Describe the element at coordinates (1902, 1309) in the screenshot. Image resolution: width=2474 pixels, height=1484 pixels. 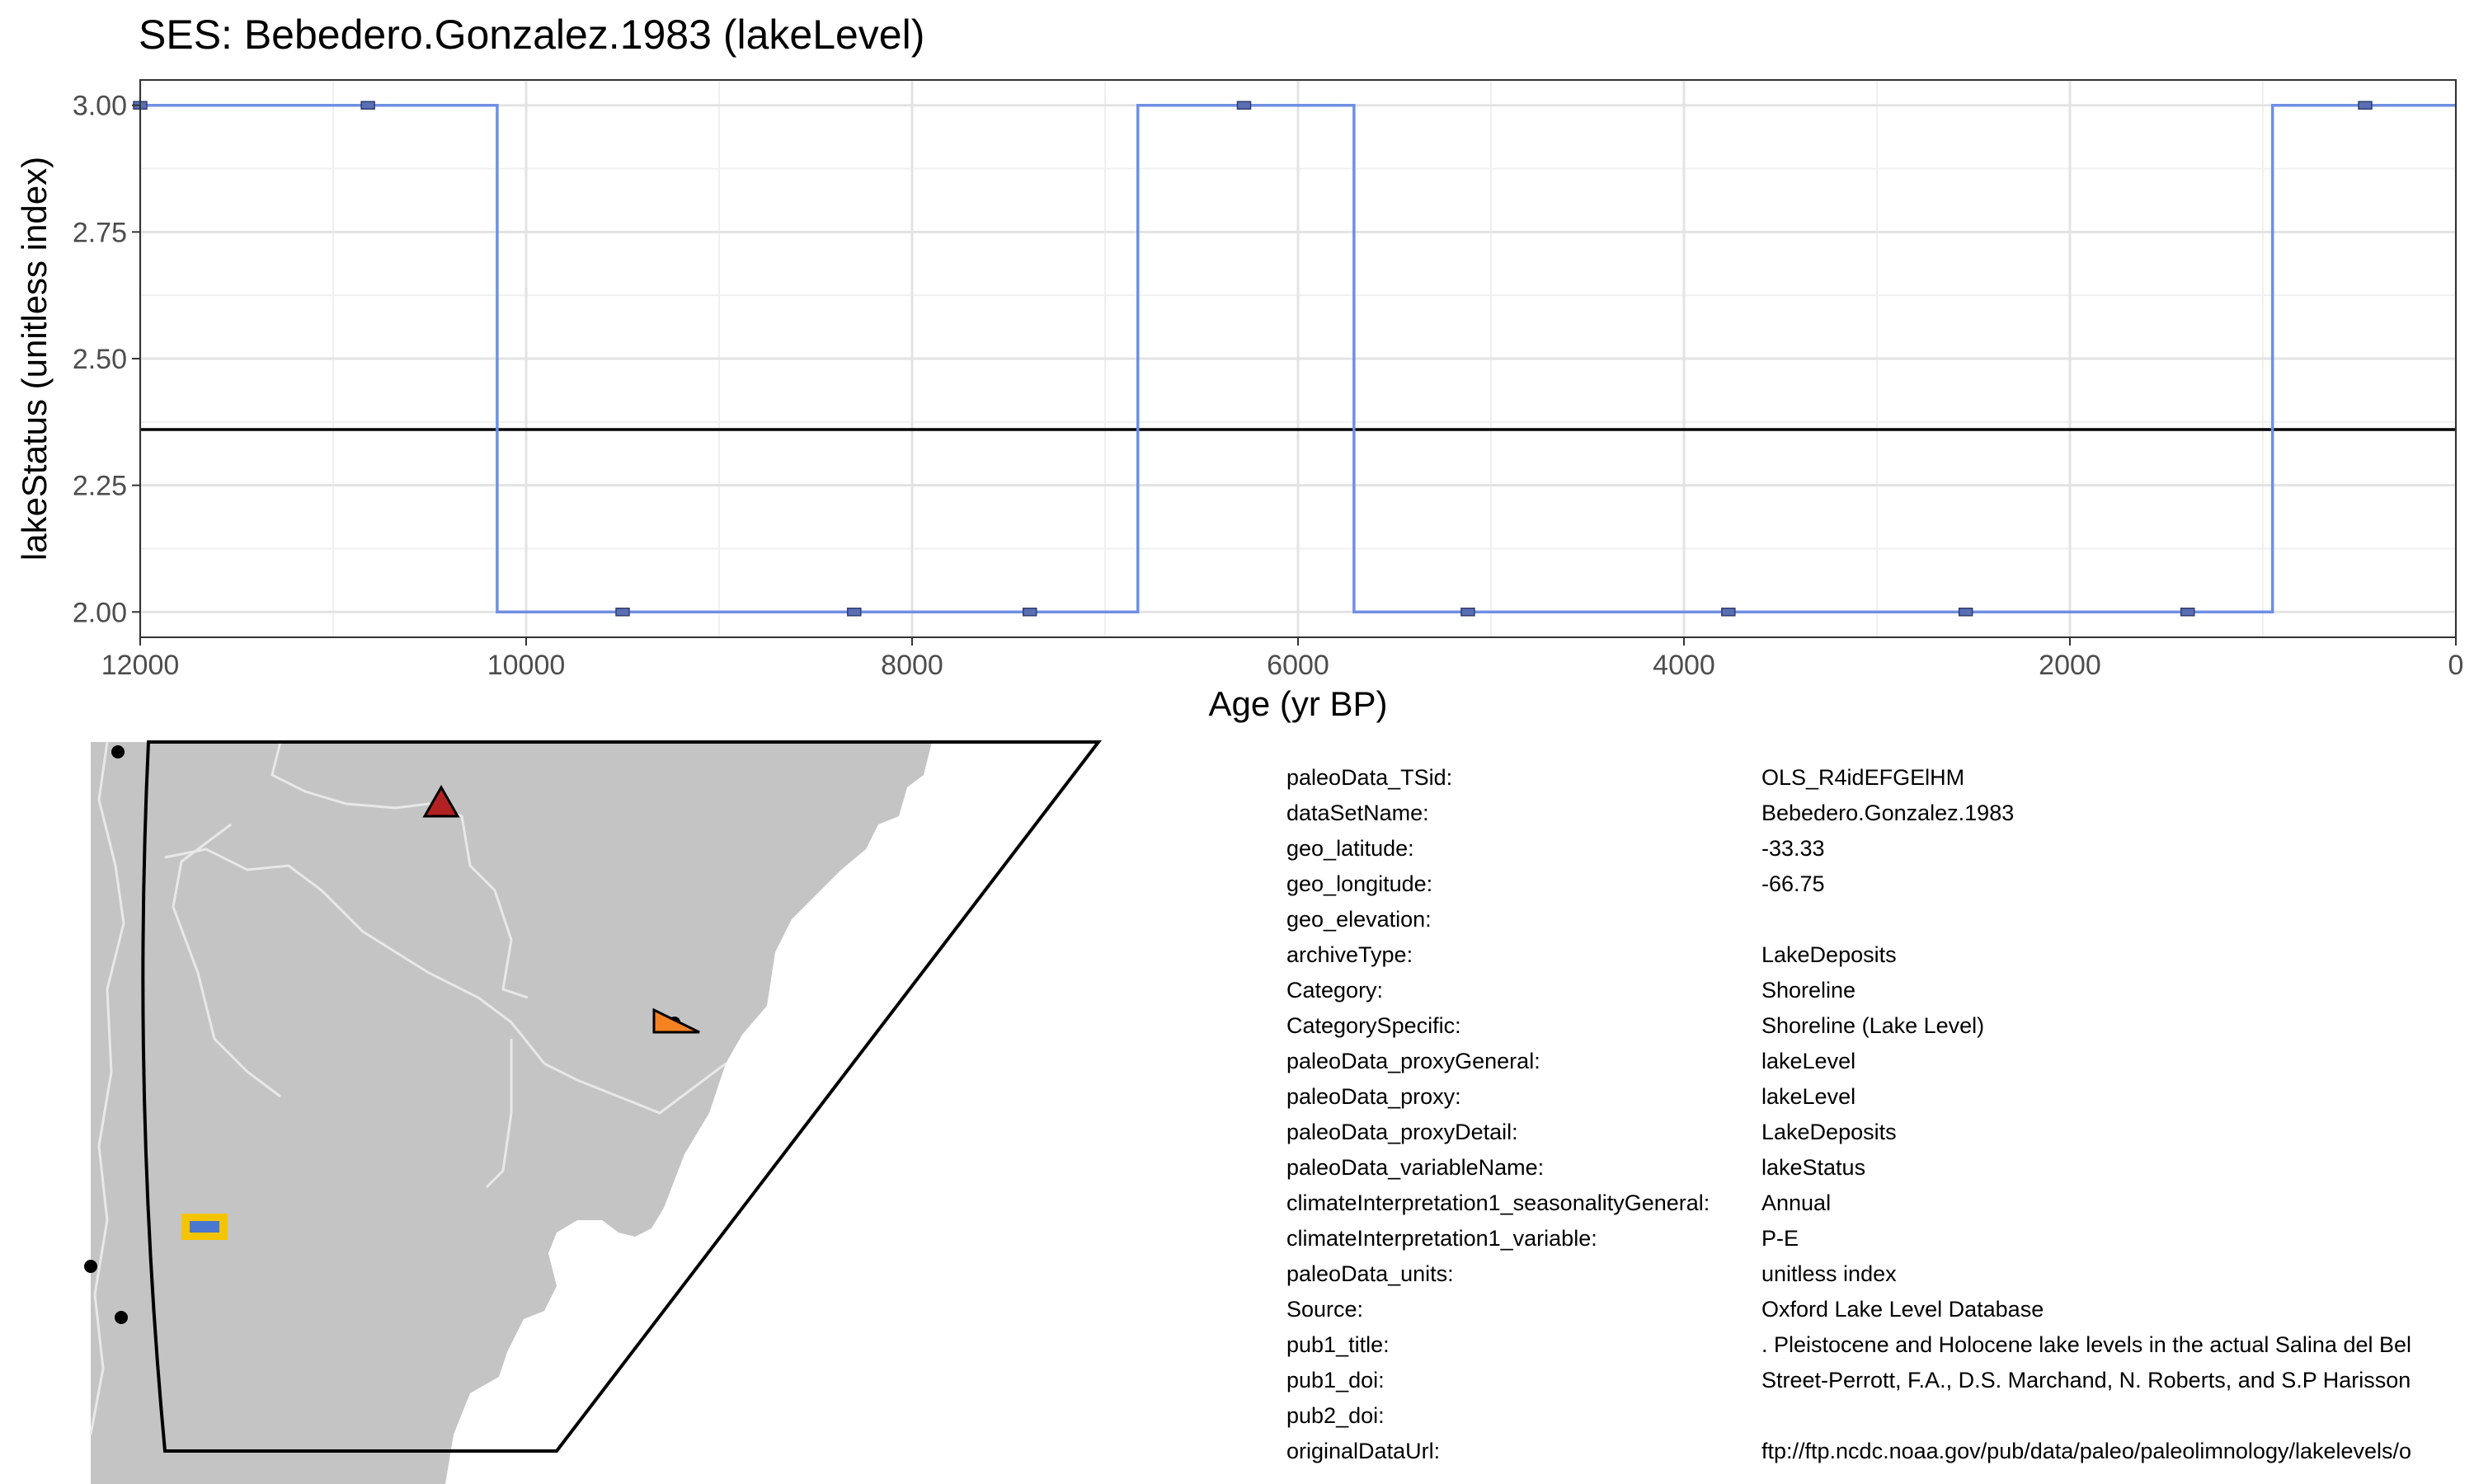
I see `metadata-value: Oxford Lake Level Database` at that location.